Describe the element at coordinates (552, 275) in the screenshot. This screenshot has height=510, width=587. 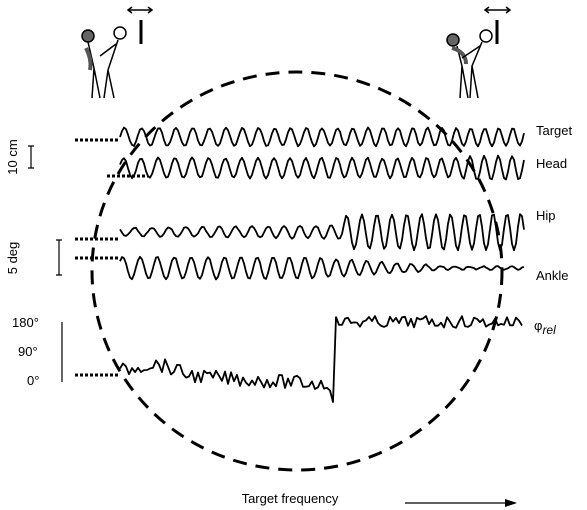
I see `trace-label: Ankle` at that location.